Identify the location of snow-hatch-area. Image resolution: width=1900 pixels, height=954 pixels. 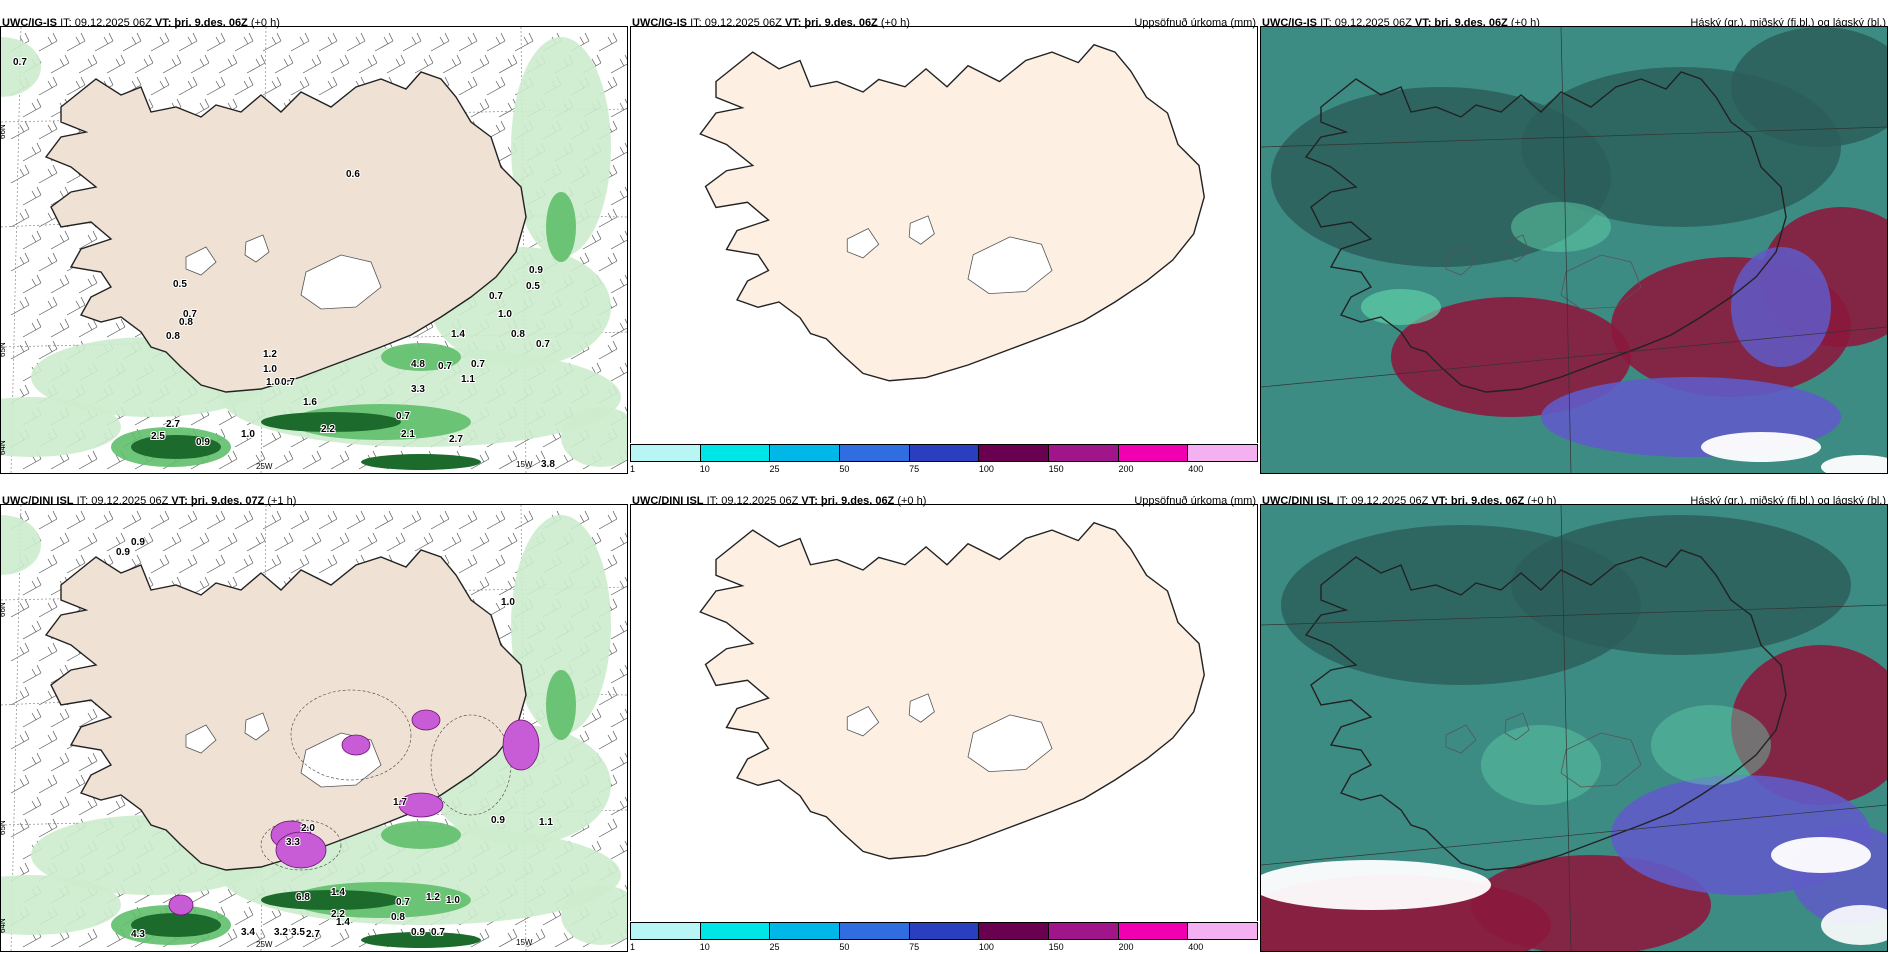
(351, 735).